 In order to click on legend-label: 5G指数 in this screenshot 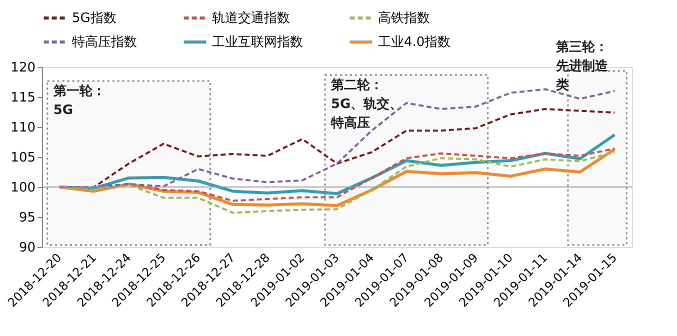, I will do `click(94, 18)`.